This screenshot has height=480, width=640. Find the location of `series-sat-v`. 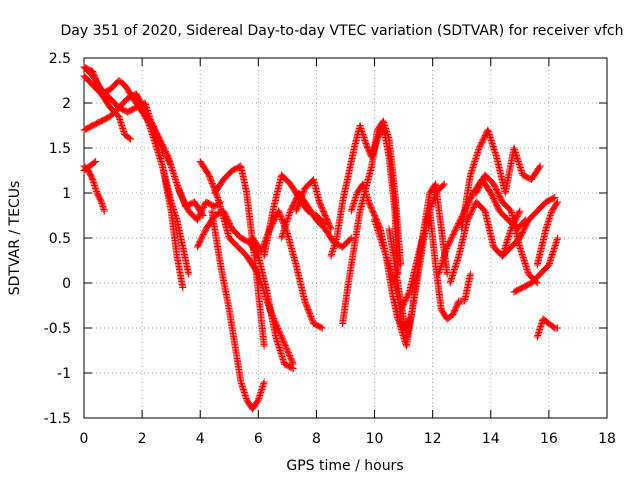

series-sat-v is located at coordinates (450, 265).